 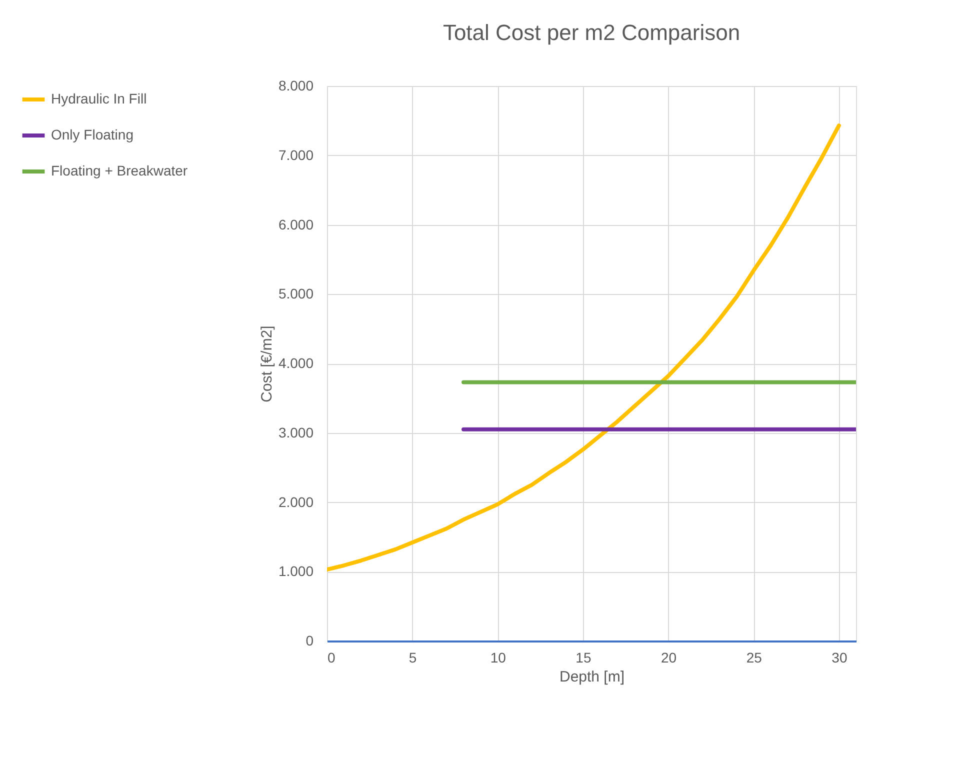 I want to click on x-axis-title: Depth [m], so click(x=592, y=677).